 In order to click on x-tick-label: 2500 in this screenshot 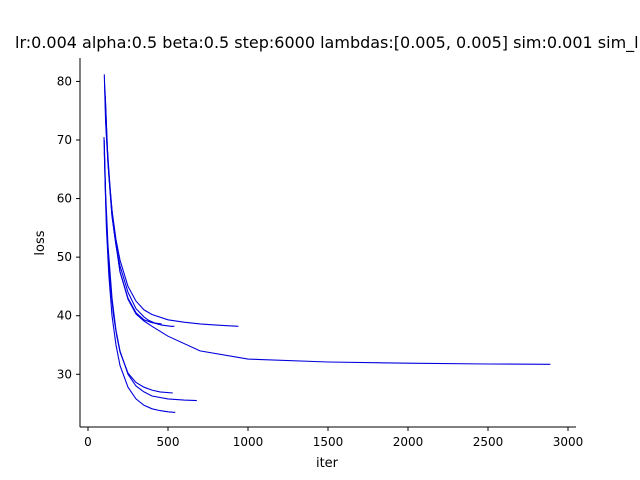, I will do `click(488, 442)`.